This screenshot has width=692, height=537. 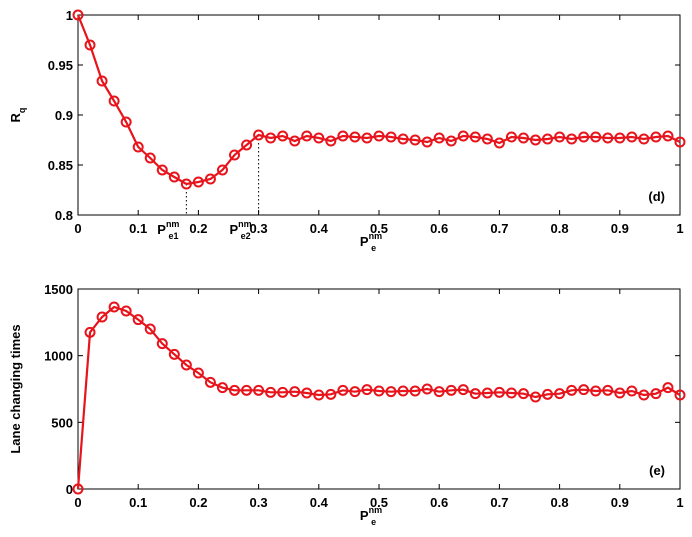 What do you see at coordinates (60, 165) in the screenshot?
I see `y-tick-label: 0.85` at bounding box center [60, 165].